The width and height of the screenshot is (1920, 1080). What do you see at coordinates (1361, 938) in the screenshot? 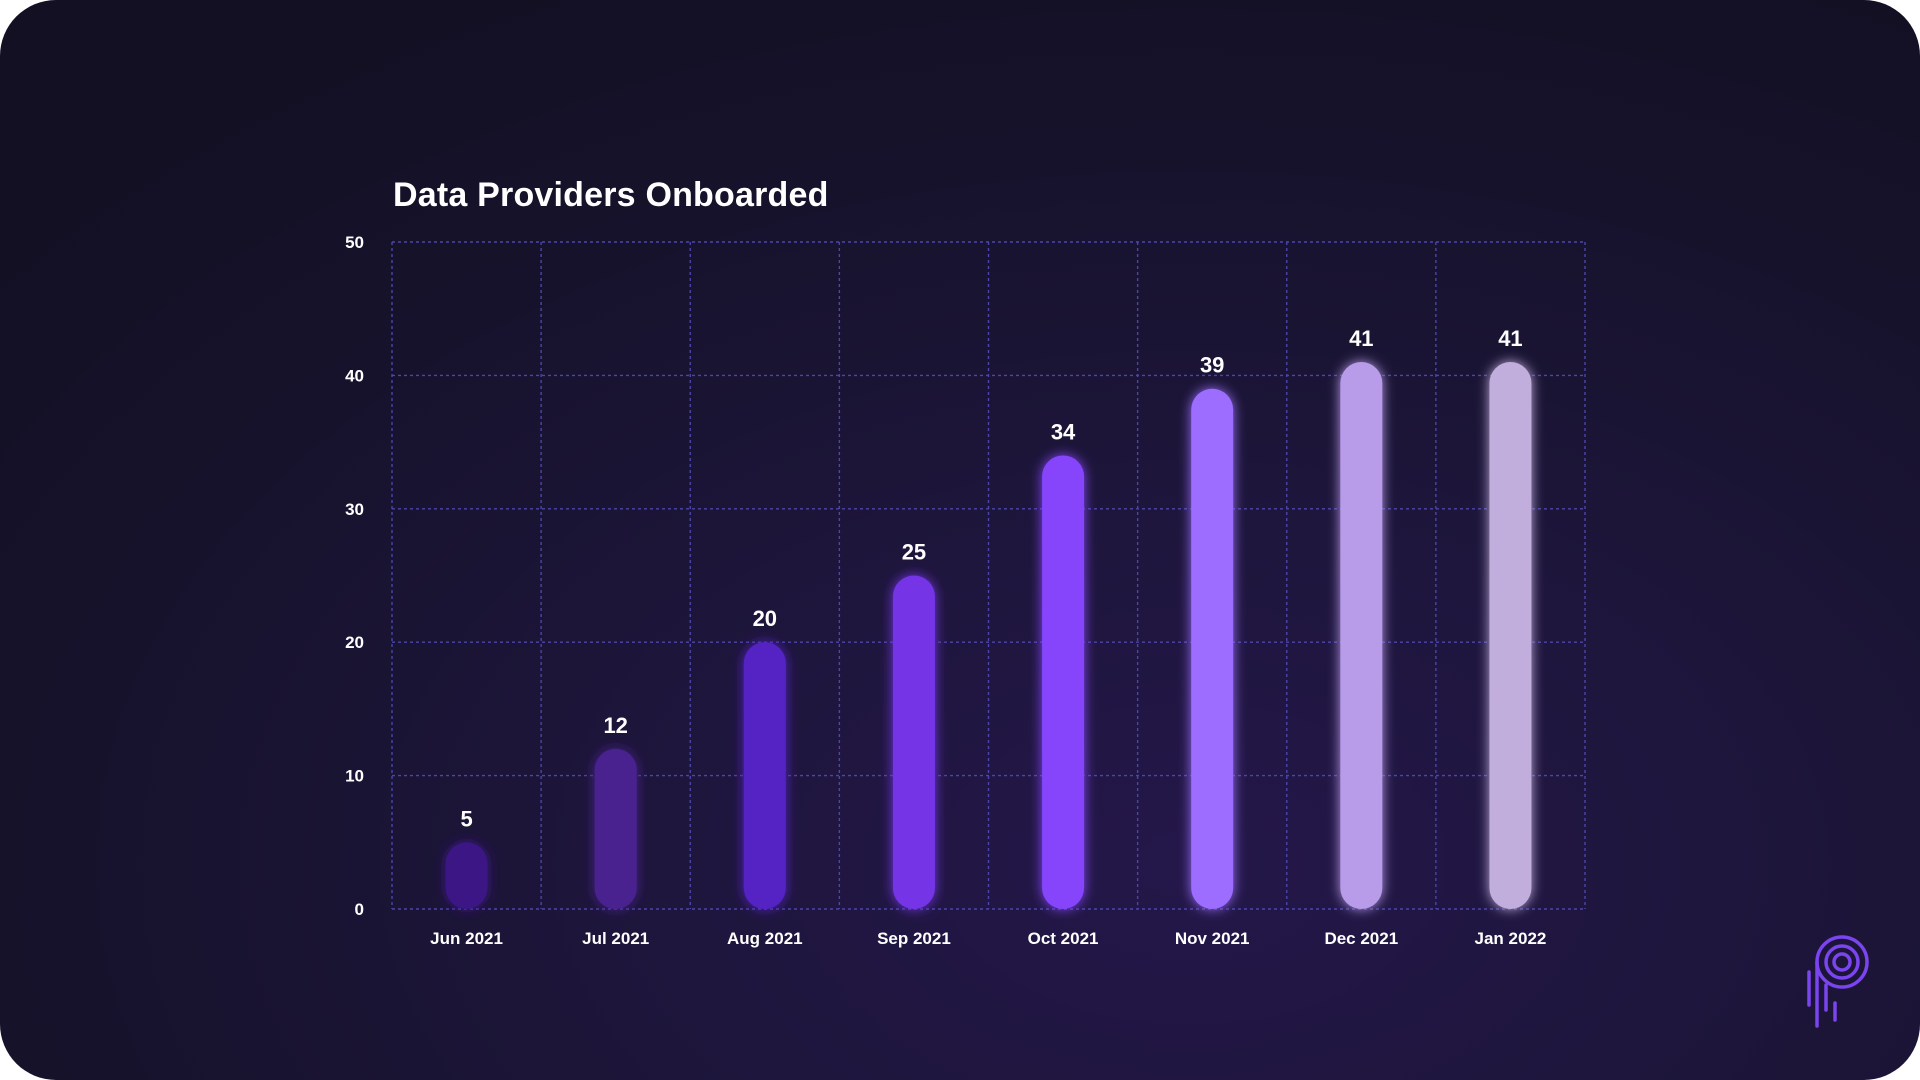
I see `x-tick-label: Dec 2021` at bounding box center [1361, 938].